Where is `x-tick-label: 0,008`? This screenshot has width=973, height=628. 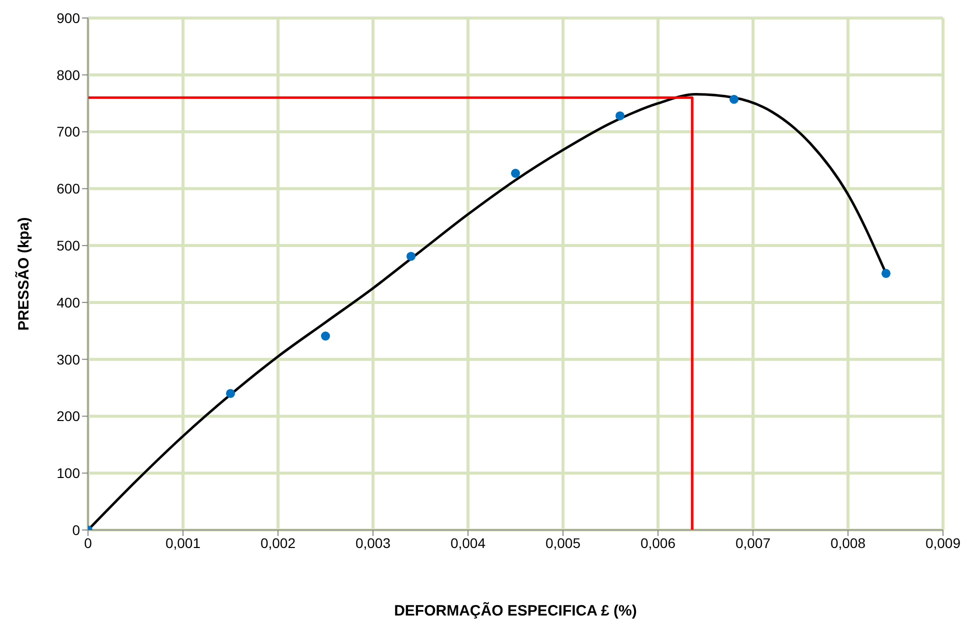
x-tick-label: 0,008 is located at coordinates (848, 542).